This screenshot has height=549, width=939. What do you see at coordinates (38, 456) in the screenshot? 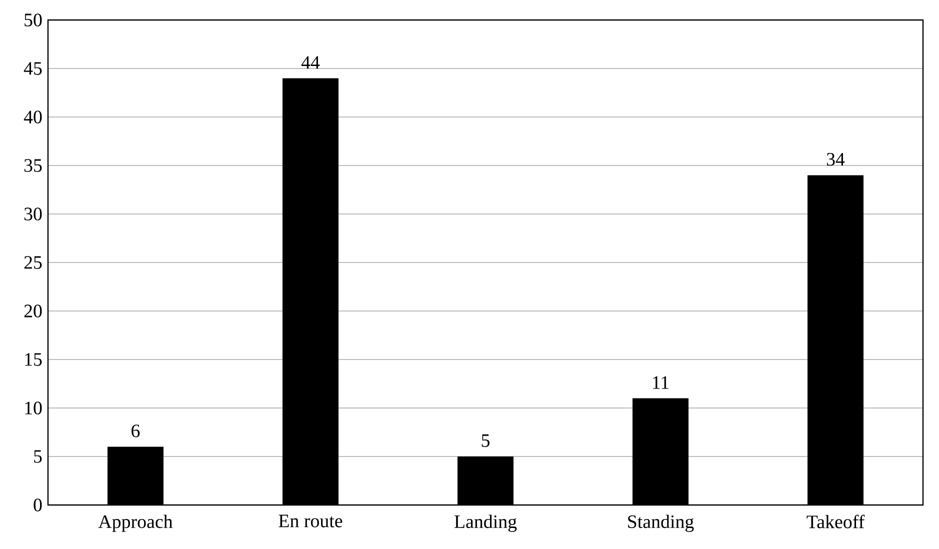
I see `y-tick-label: 5` at bounding box center [38, 456].